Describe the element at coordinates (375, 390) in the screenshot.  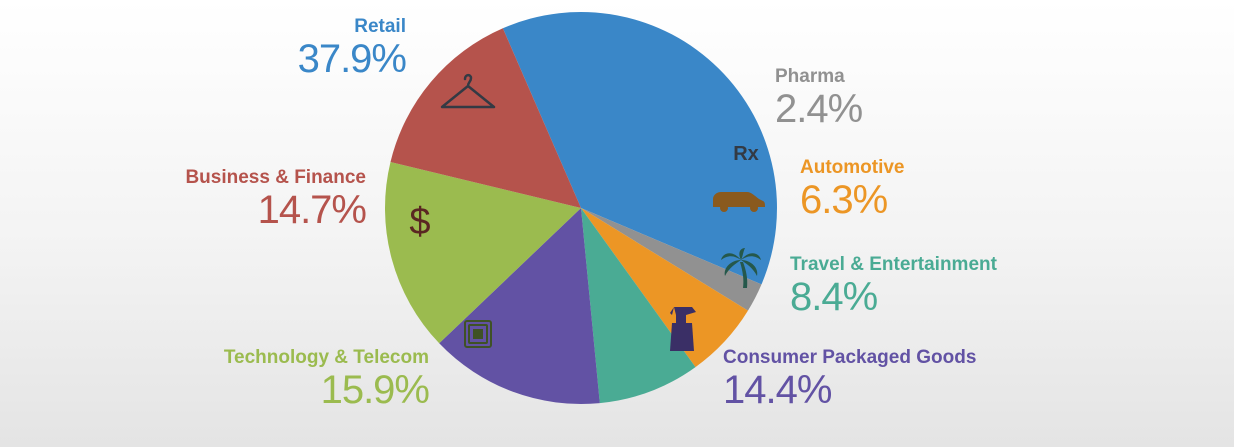
I see `label-tech-value: 15.9%` at that location.